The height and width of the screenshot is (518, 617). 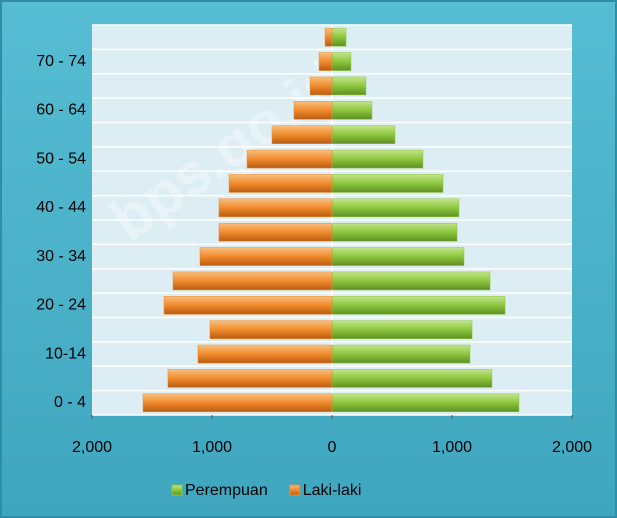 What do you see at coordinates (61, 110) in the screenshot?
I see `y-tick-label: 60 - 64` at bounding box center [61, 110].